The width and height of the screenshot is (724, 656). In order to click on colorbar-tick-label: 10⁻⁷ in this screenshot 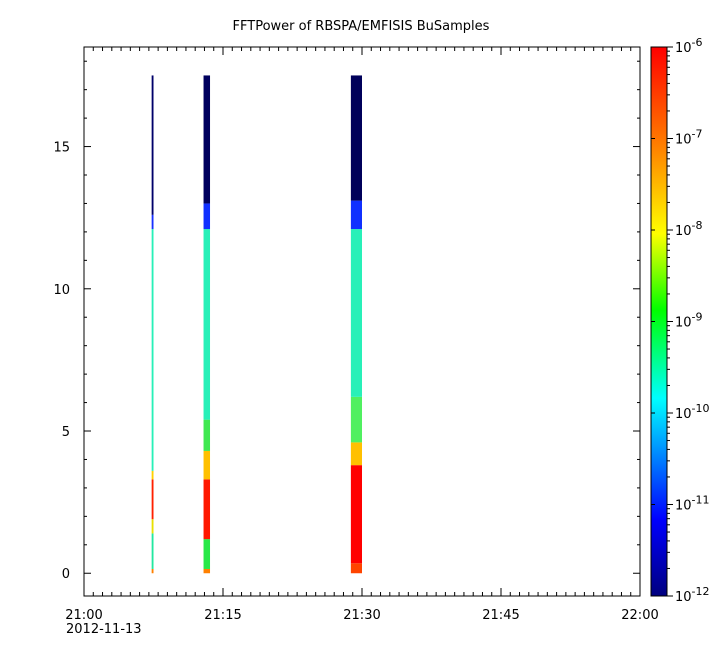, I will do `click(689, 138)`.